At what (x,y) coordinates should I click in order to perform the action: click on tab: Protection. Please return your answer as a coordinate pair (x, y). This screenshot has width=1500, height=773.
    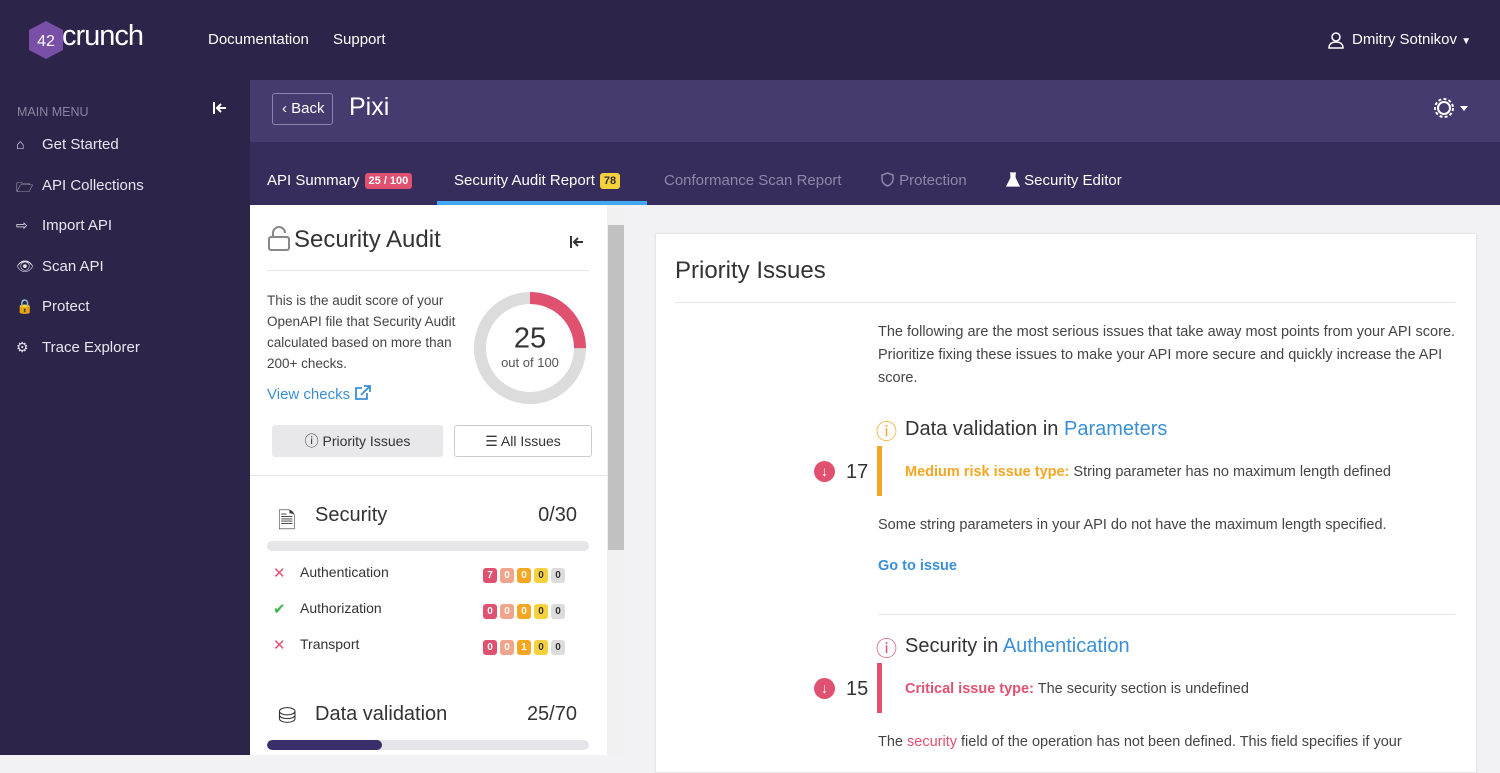
    Looking at the image, I should click on (923, 180).